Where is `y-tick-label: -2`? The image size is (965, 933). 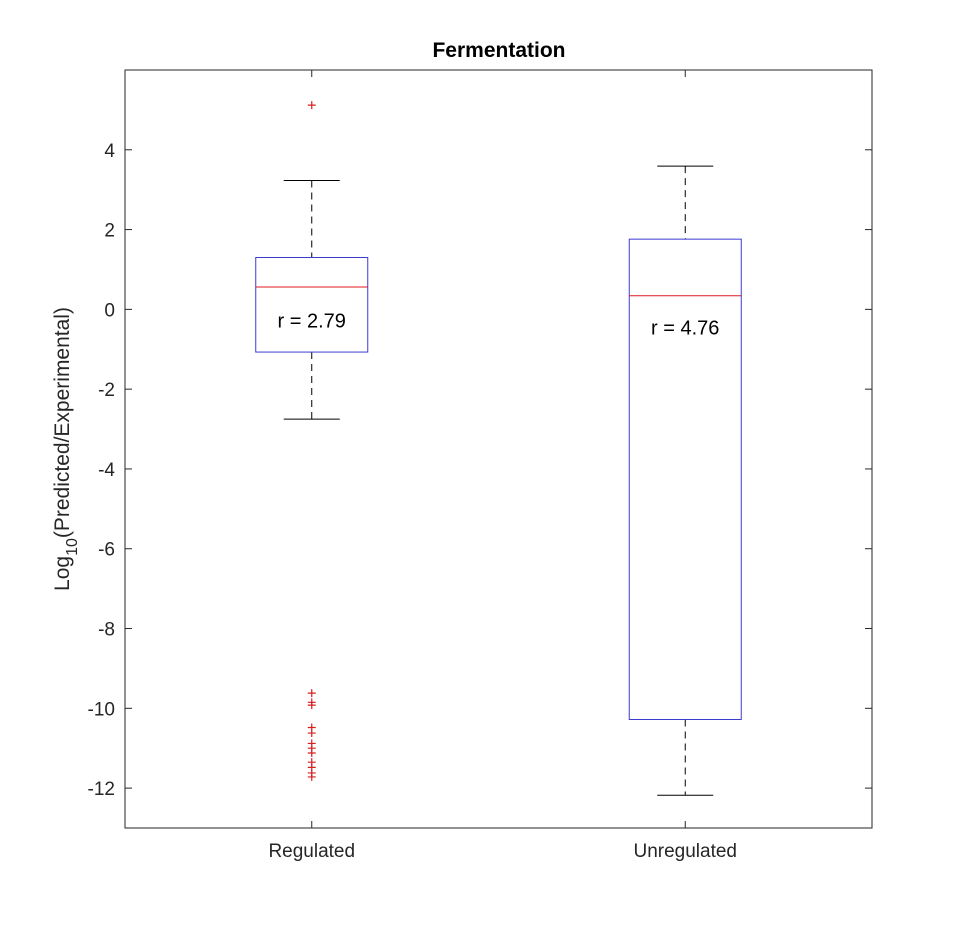
y-tick-label: -2 is located at coordinates (106, 390).